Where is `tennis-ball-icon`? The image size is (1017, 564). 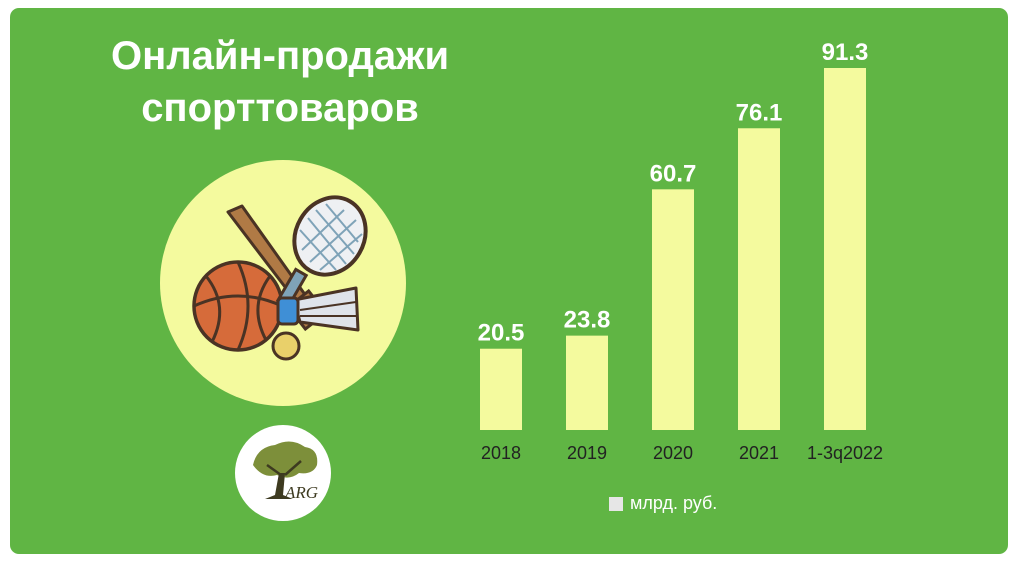 tennis-ball-icon is located at coordinates (286, 346).